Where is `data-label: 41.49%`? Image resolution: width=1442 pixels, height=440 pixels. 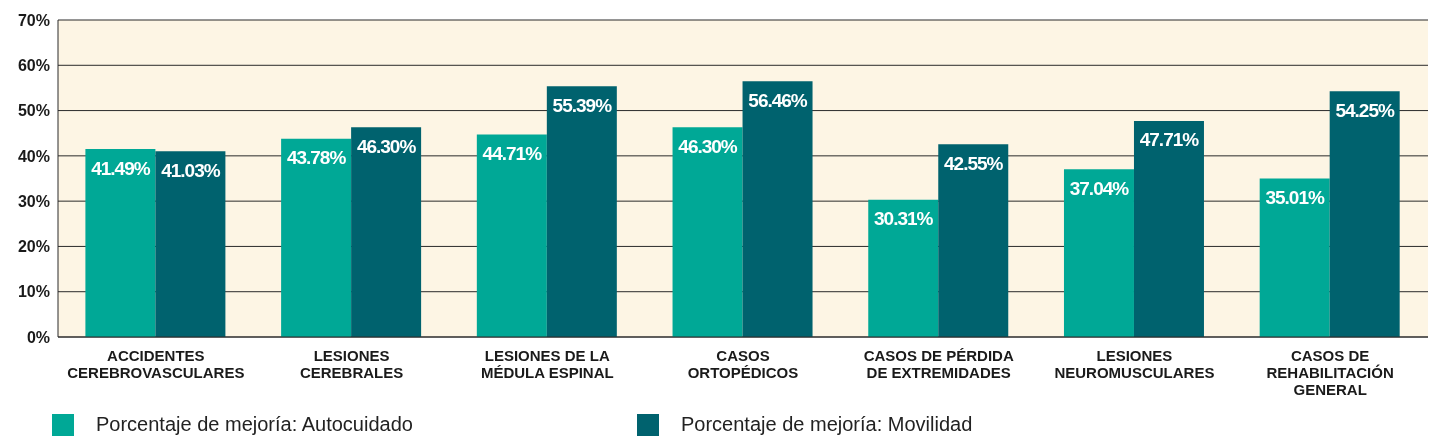 data-label: 41.49% is located at coordinates (121, 168).